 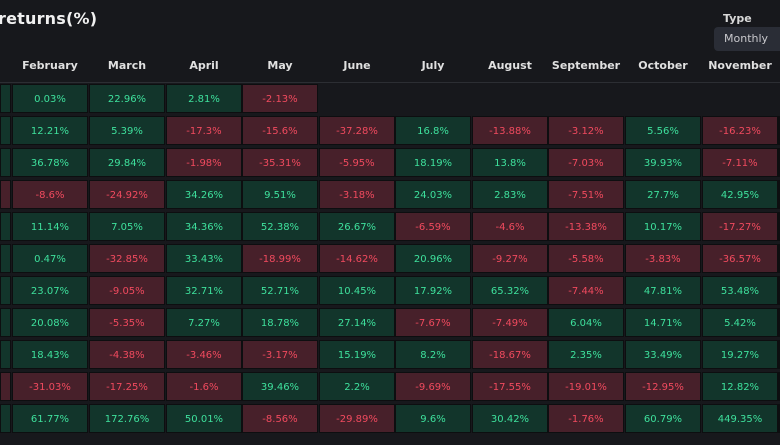 I want to click on return-cell: 15.19%, so click(x=357, y=354).